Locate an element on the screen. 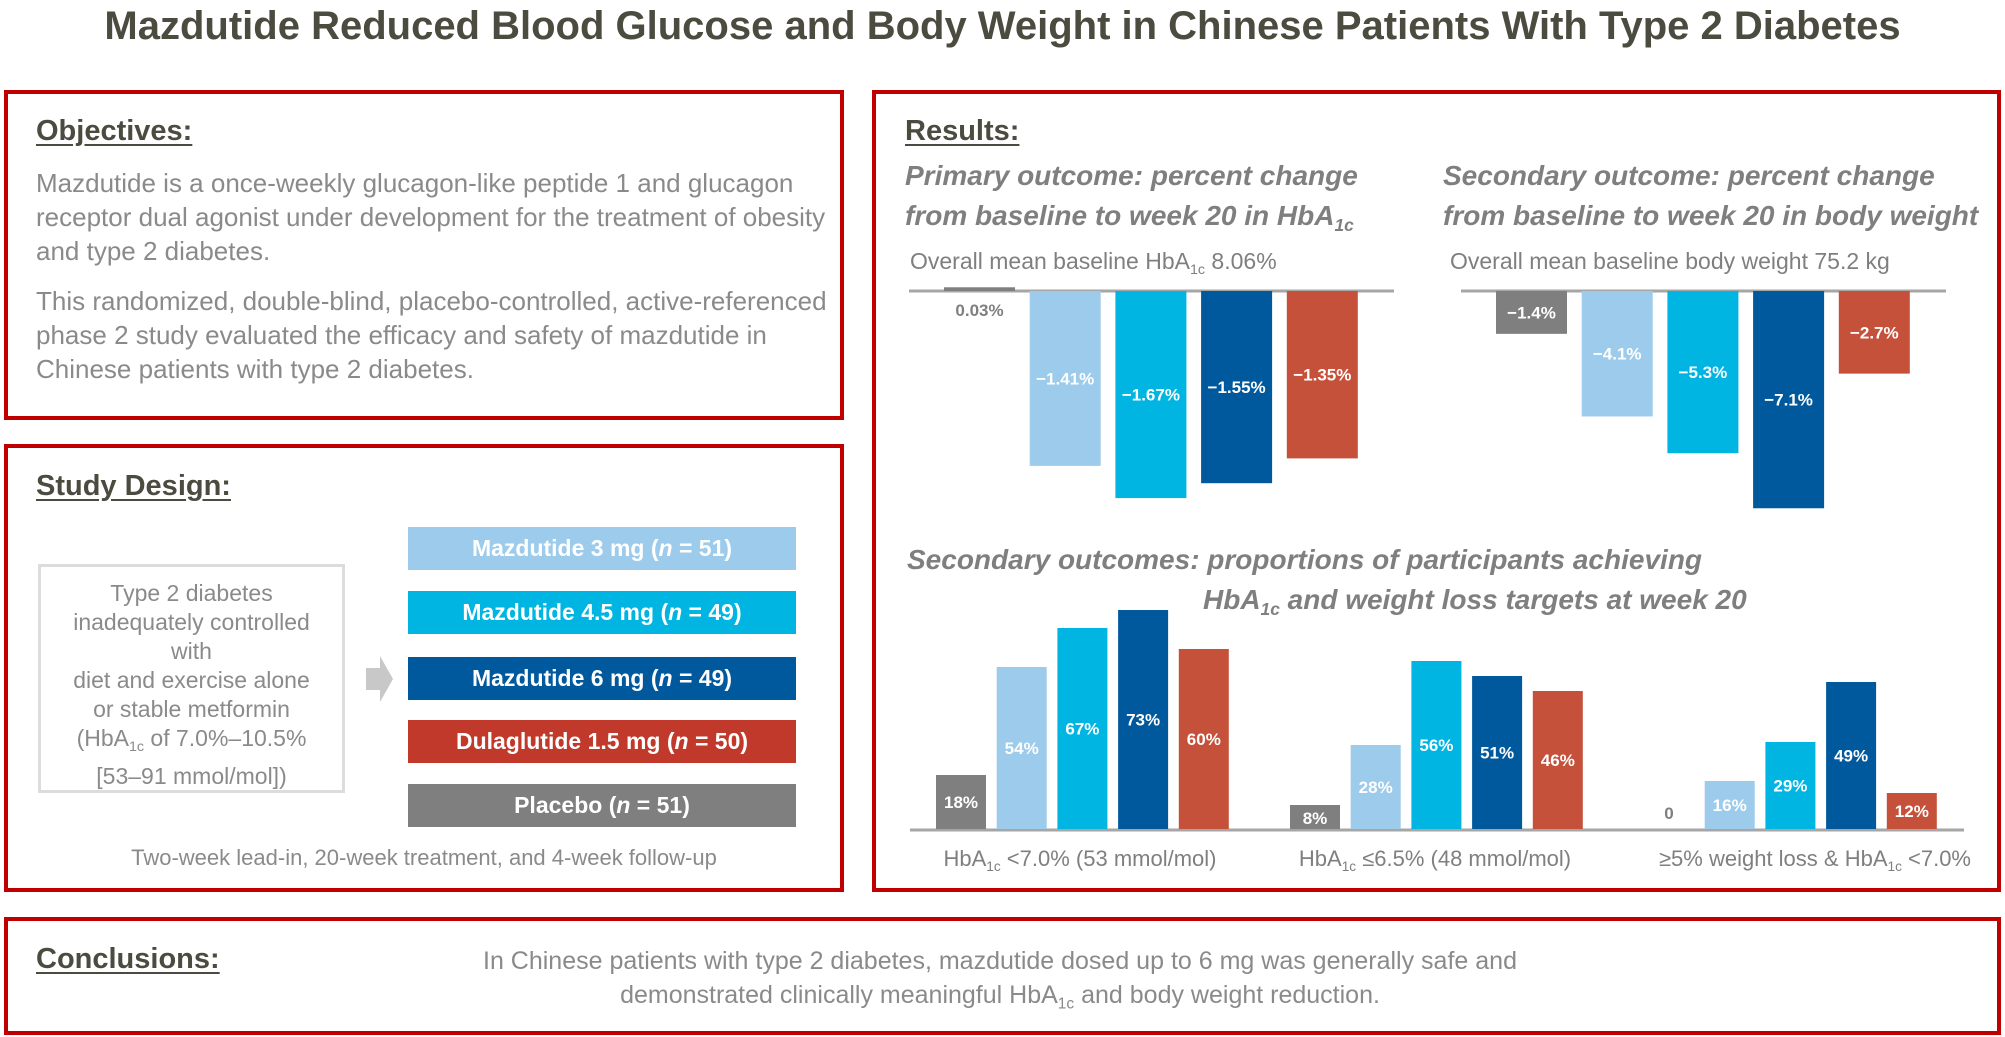 The width and height of the screenshot is (2005, 1037). criteria-text: (HbA is located at coordinates (102, 738).